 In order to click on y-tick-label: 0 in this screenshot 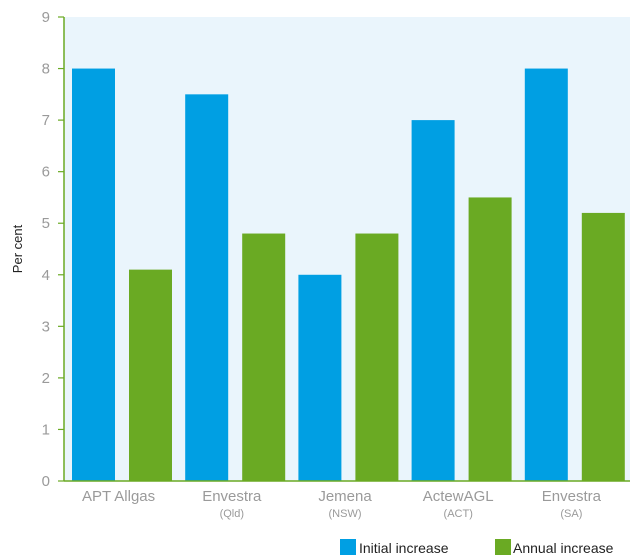, I will do `click(46, 481)`.